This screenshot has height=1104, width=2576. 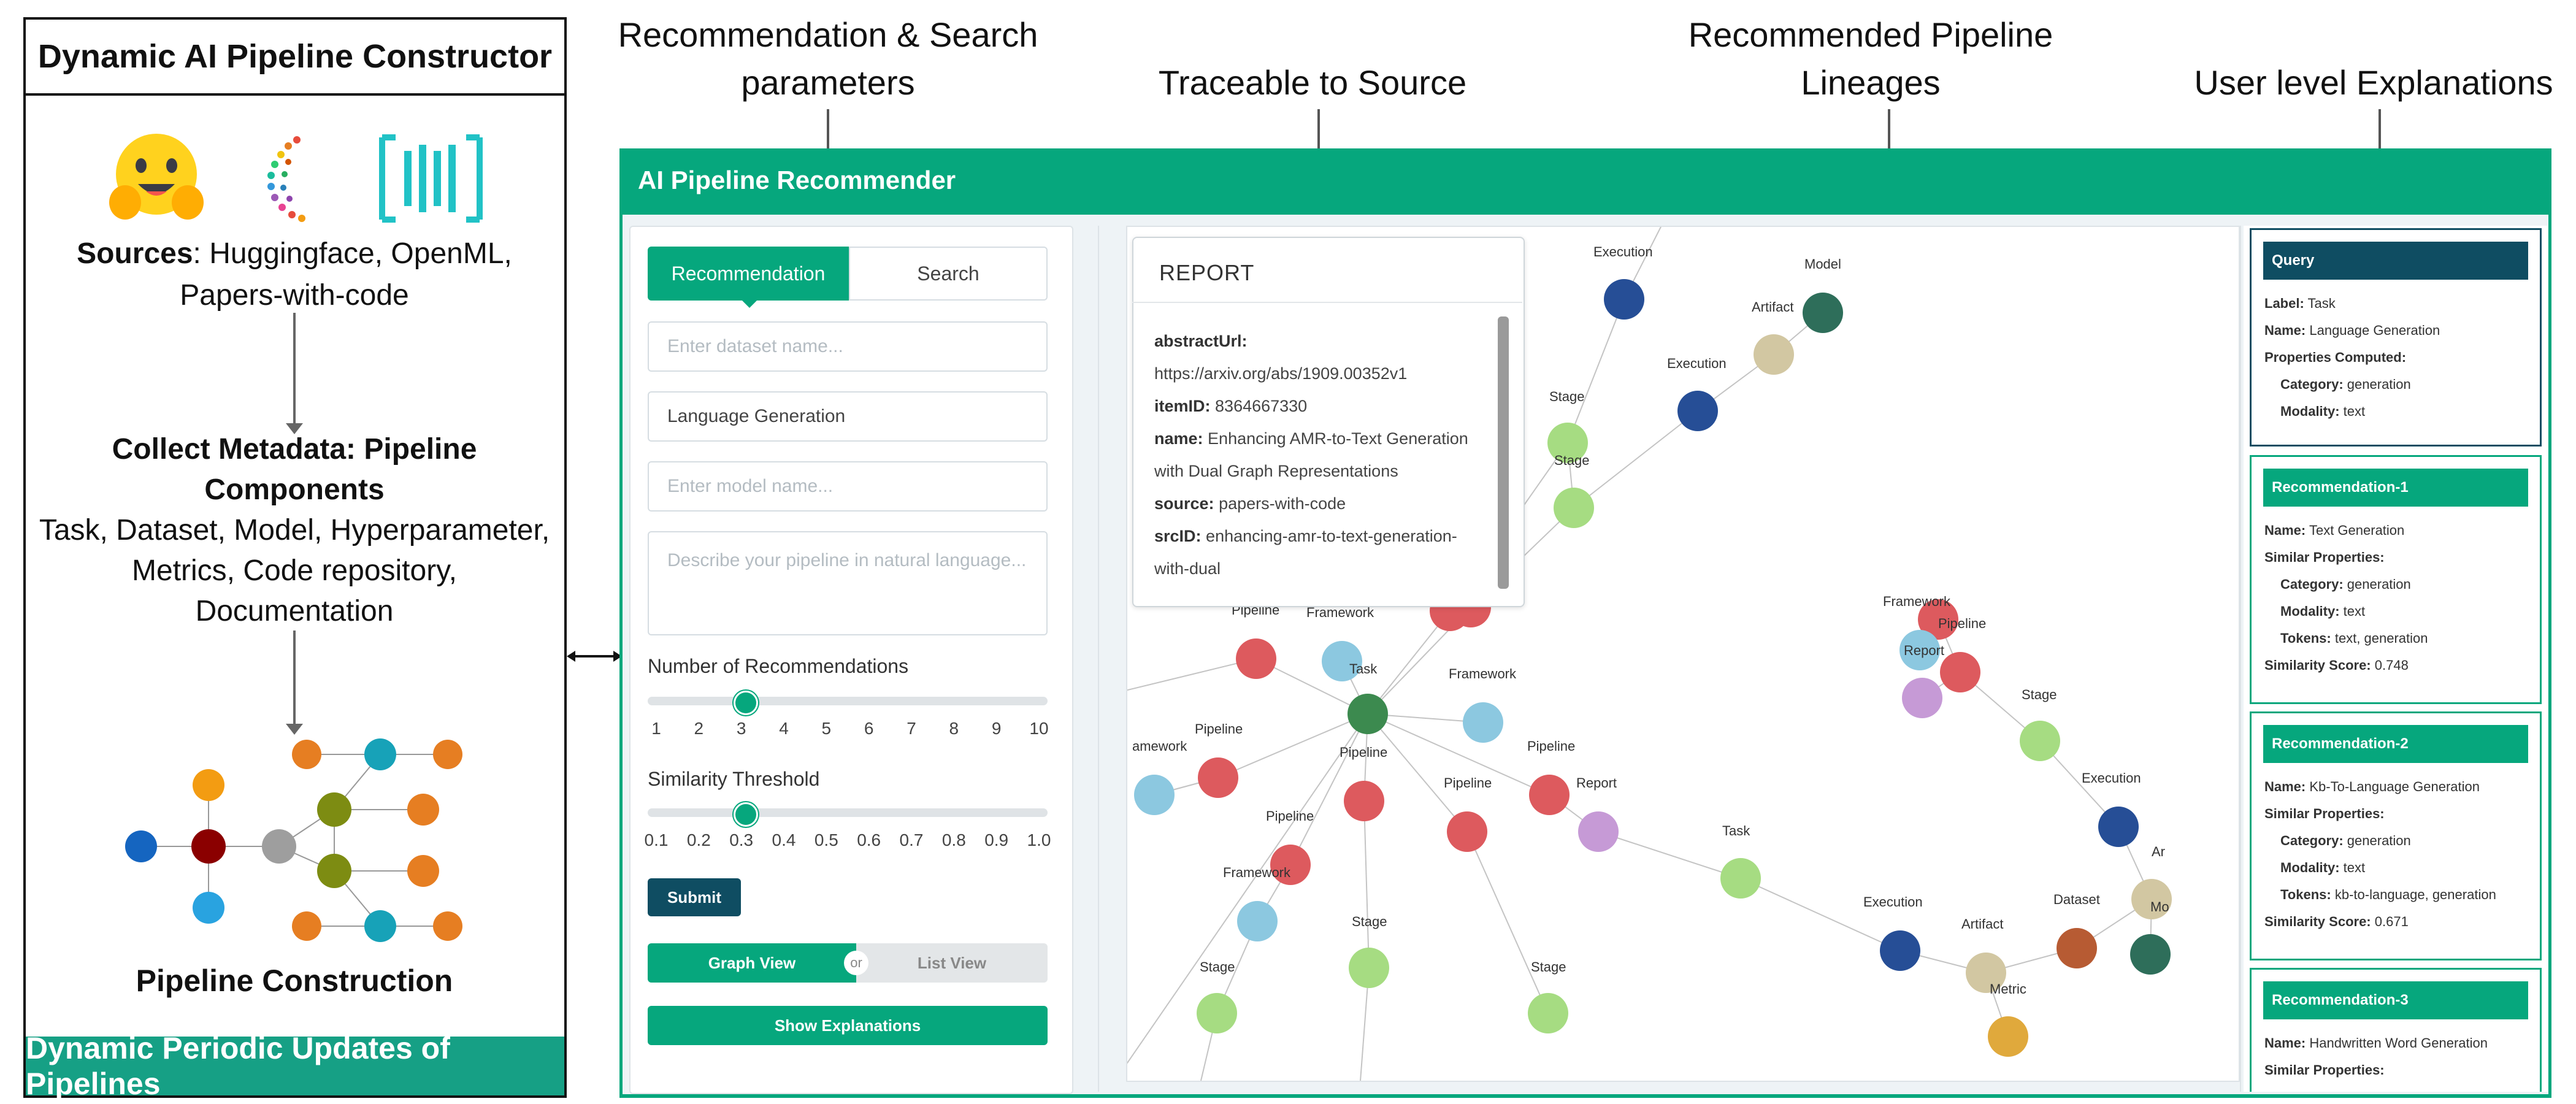 I want to click on task-input: Language Generation, so click(x=848, y=416).